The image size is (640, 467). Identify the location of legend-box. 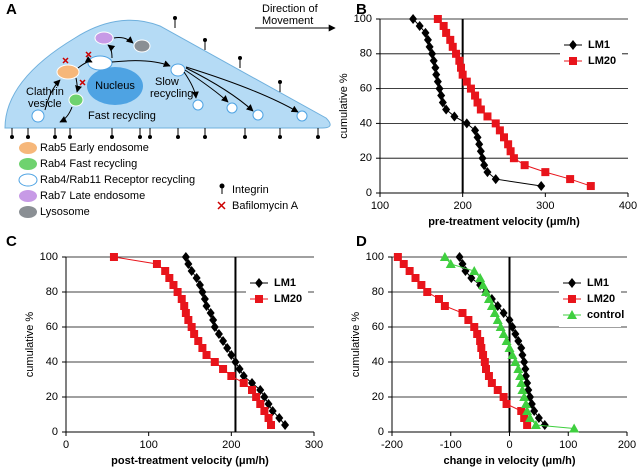
(591, 54).